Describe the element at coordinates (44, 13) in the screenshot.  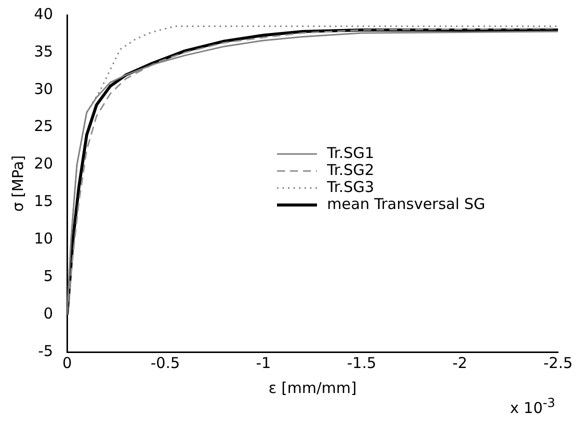
I see `y-tick-label: 40` at that location.